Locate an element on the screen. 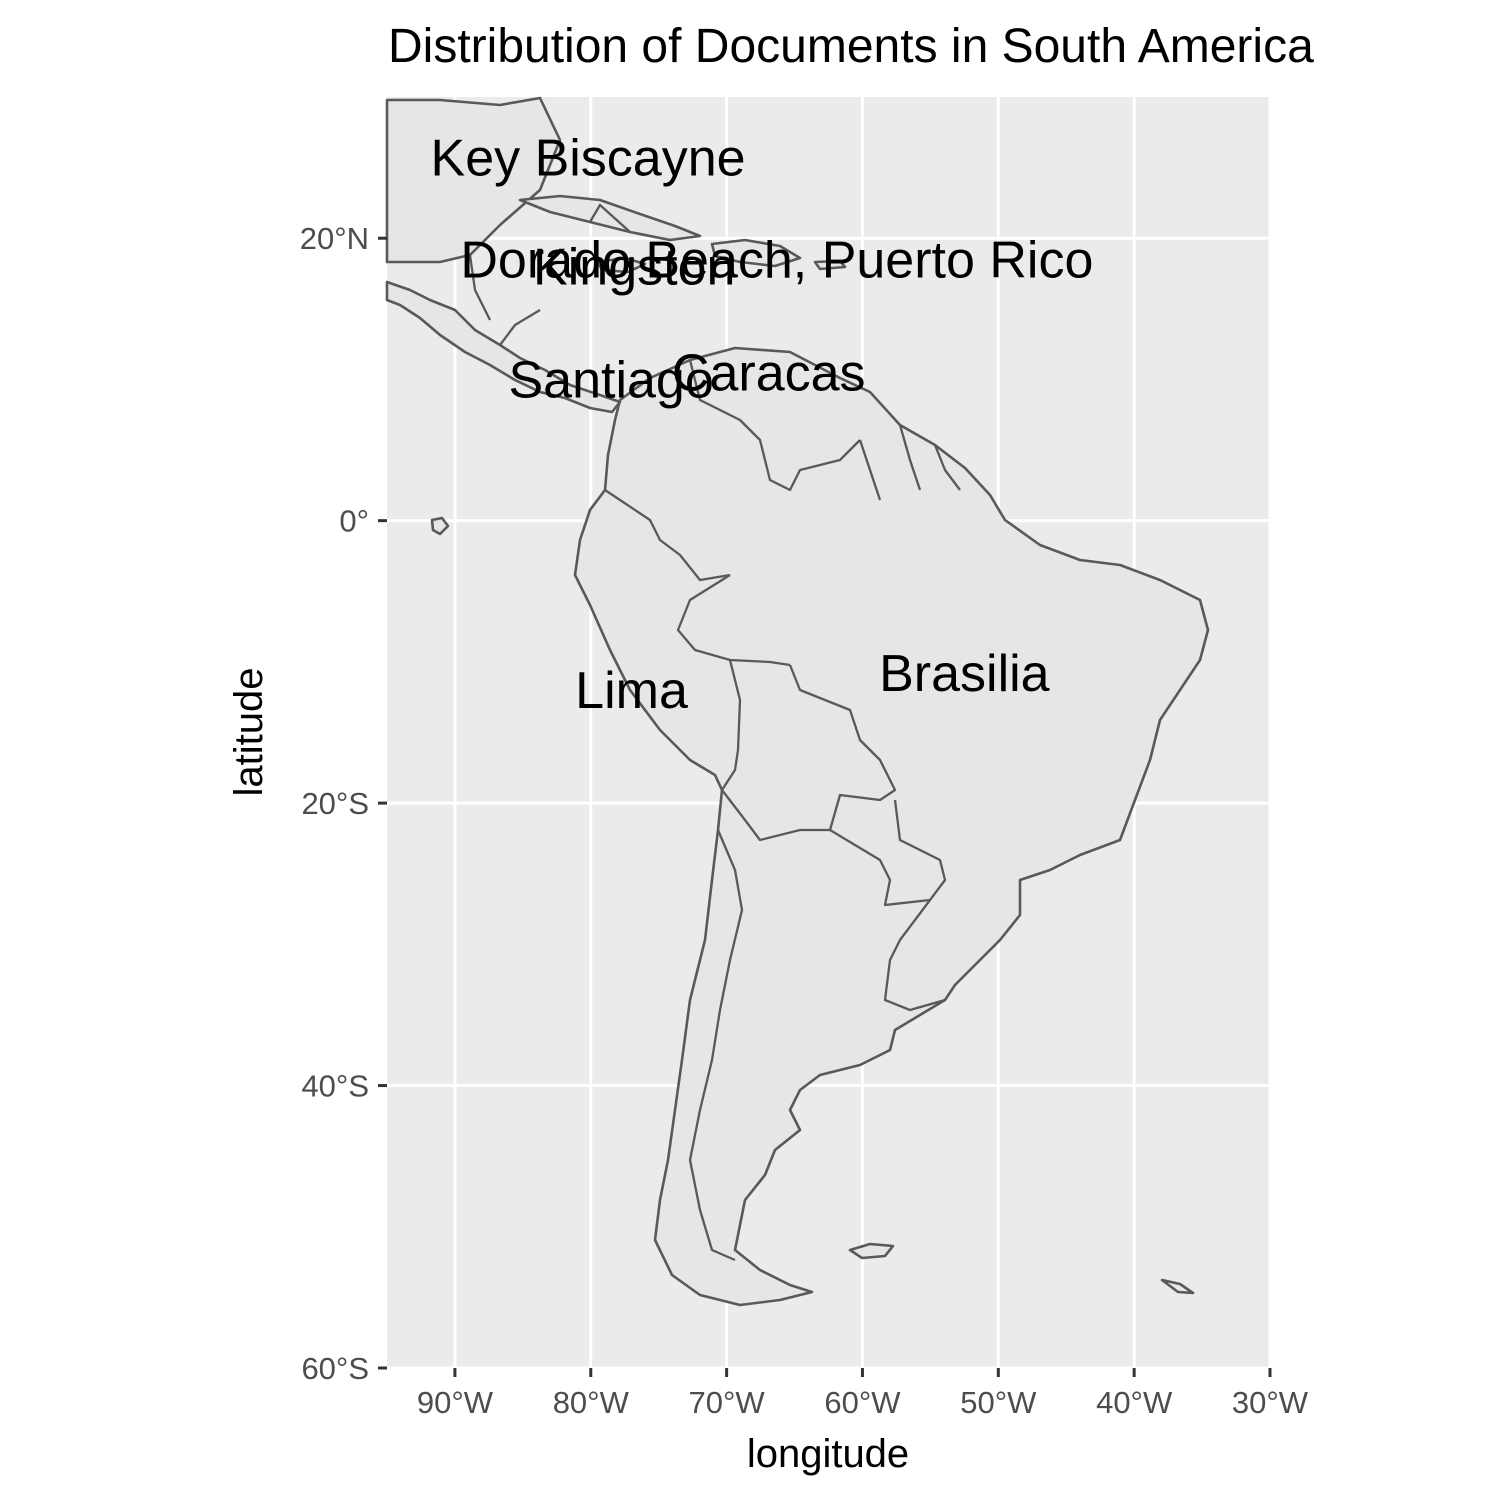  galapagos-islands is located at coordinates (440, 526).